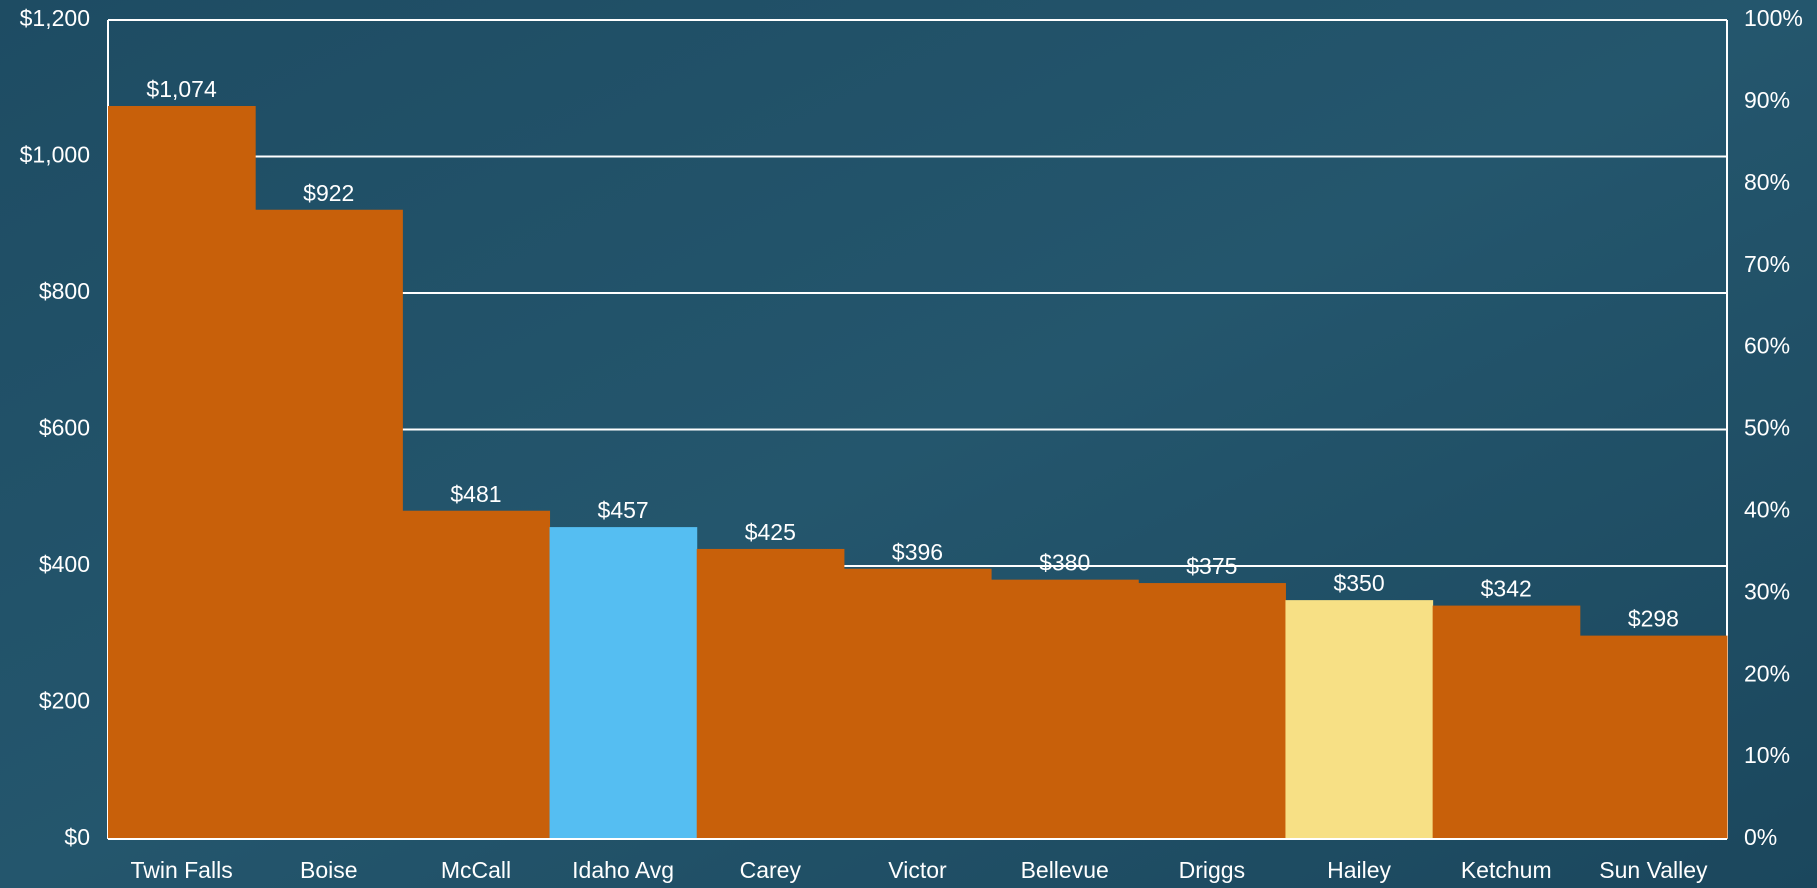 This screenshot has height=888, width=1817. What do you see at coordinates (64, 428) in the screenshot?
I see `y-tick-label: $600` at bounding box center [64, 428].